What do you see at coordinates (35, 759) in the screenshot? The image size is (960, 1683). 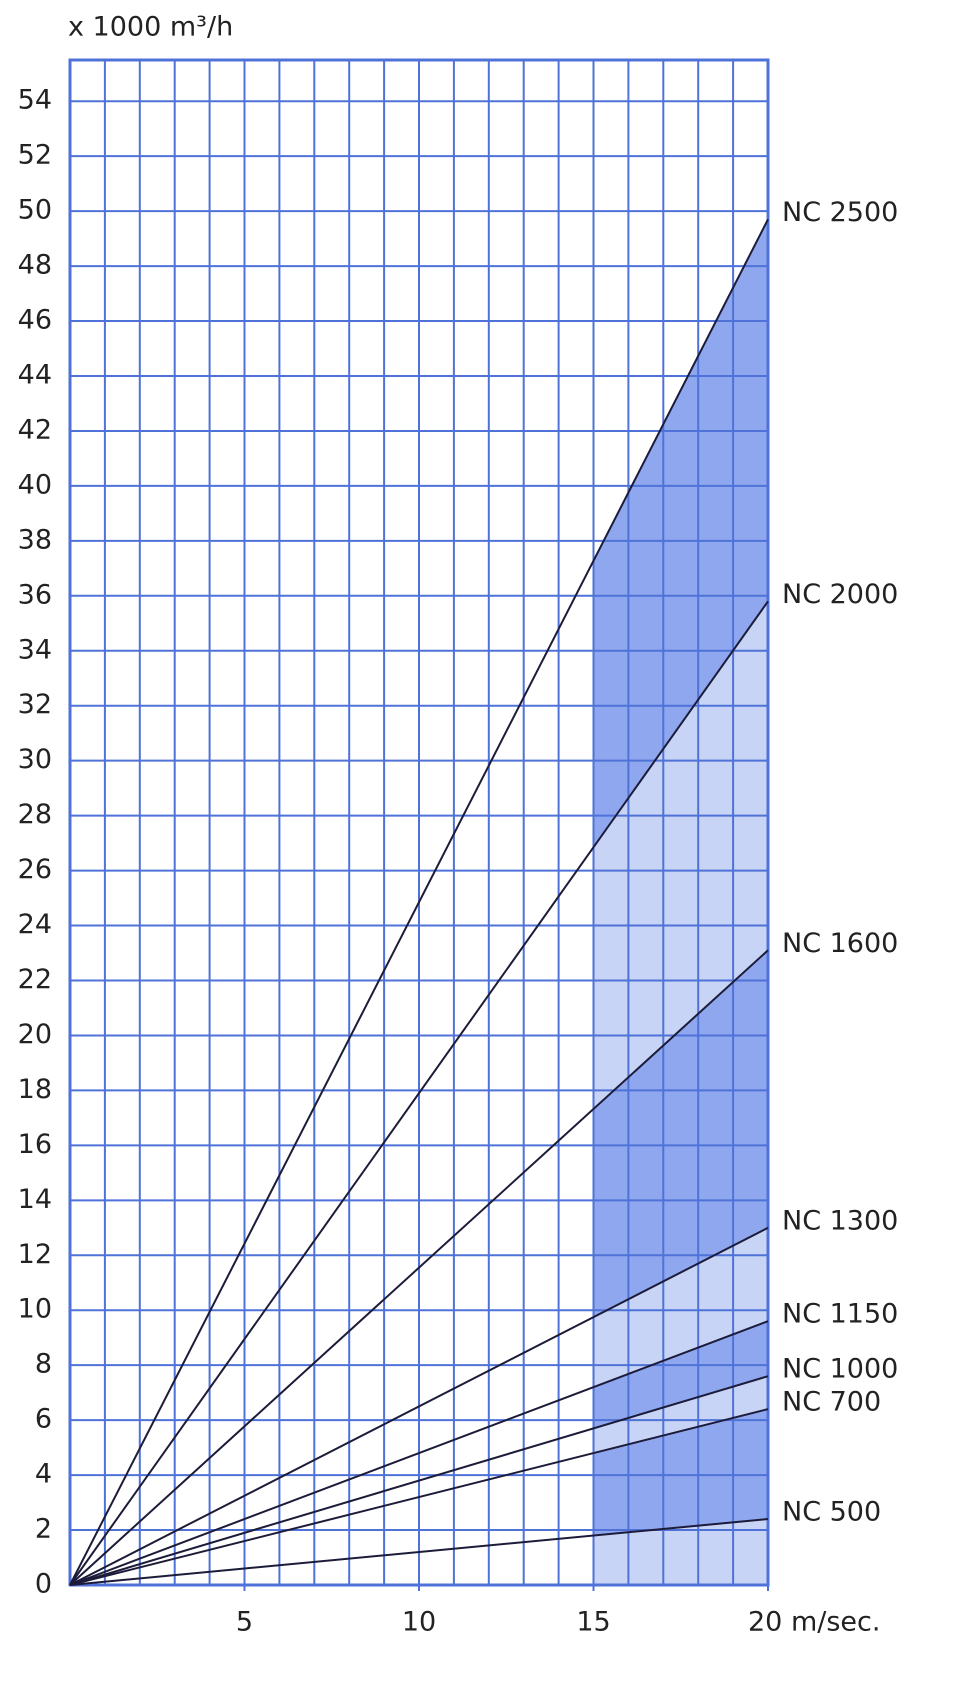 I see `y-tick-label: 30` at bounding box center [35, 759].